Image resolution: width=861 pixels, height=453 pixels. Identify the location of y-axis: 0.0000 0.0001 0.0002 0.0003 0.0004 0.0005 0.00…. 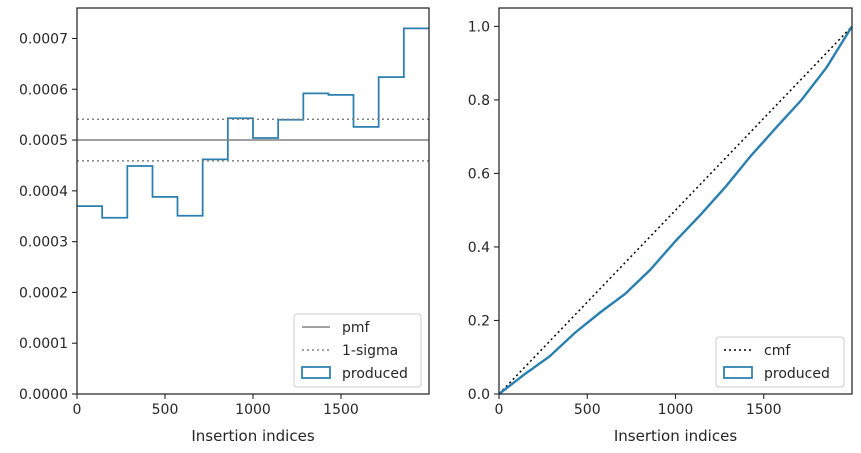
(48, 217).